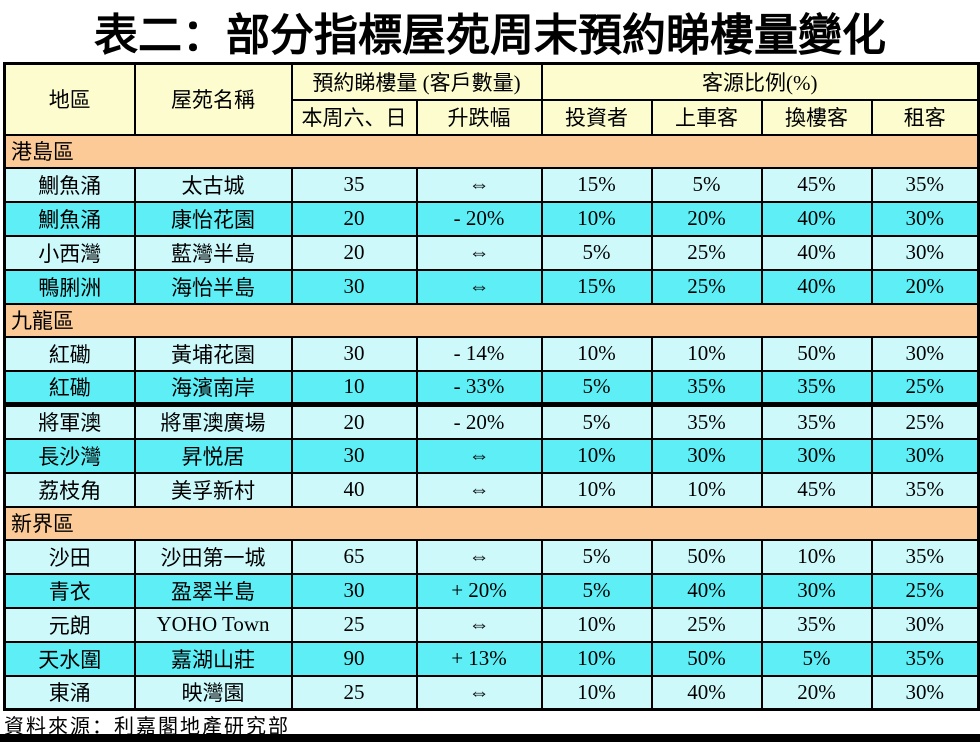 This screenshot has height=742, width=980. I want to click on estate-name-cell: YOHO Town, so click(213, 624).